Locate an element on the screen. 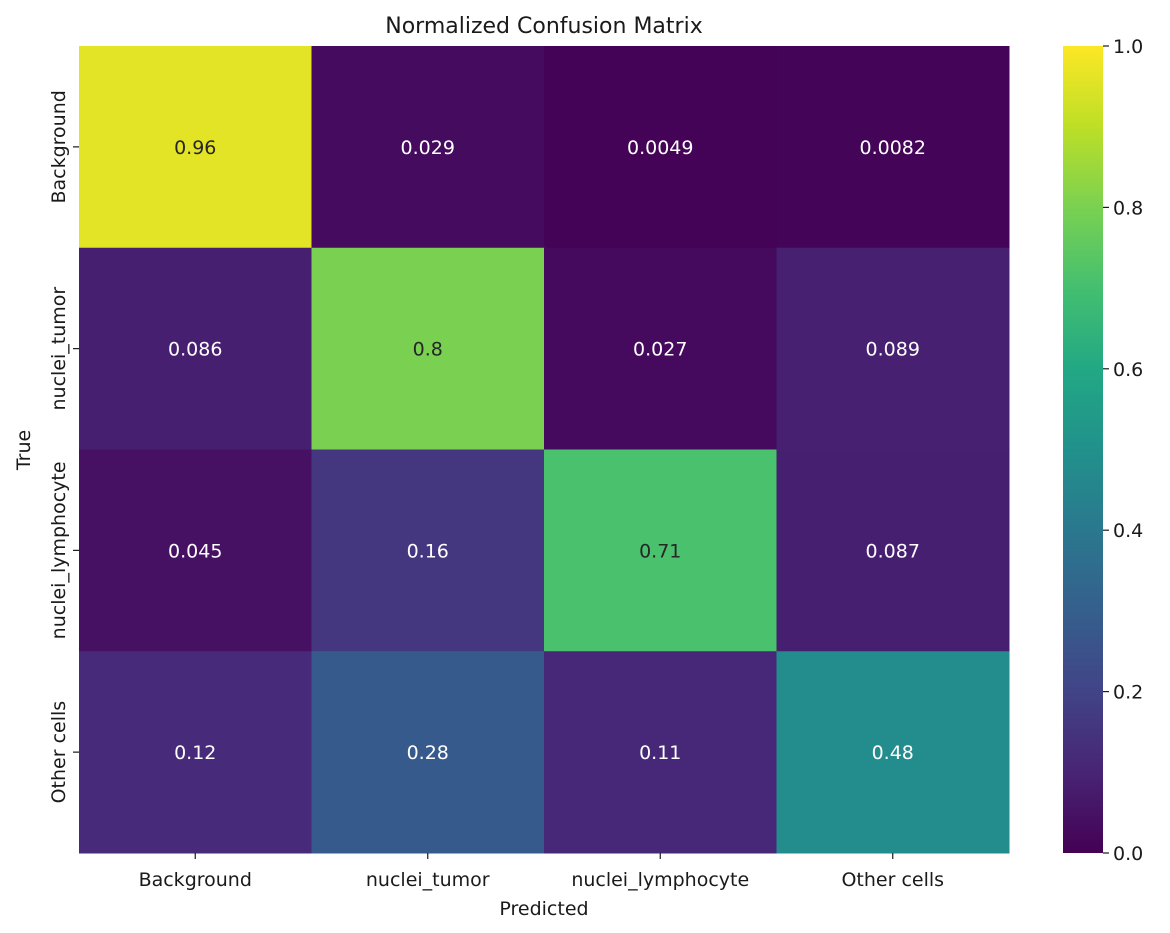 The height and width of the screenshot is (933, 1170). colorbar-tick-label: 0.2 is located at coordinates (1128, 693).